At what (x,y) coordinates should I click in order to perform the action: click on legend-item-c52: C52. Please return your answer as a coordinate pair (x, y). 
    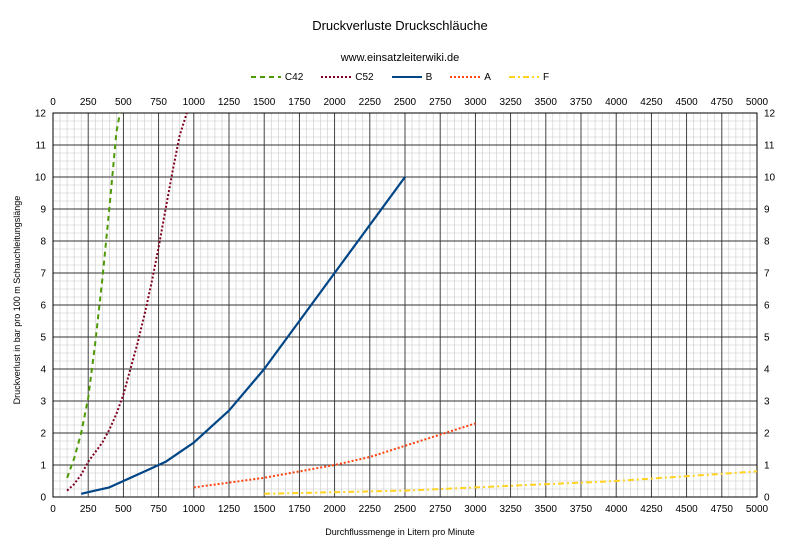
    Looking at the image, I should click on (347, 77).